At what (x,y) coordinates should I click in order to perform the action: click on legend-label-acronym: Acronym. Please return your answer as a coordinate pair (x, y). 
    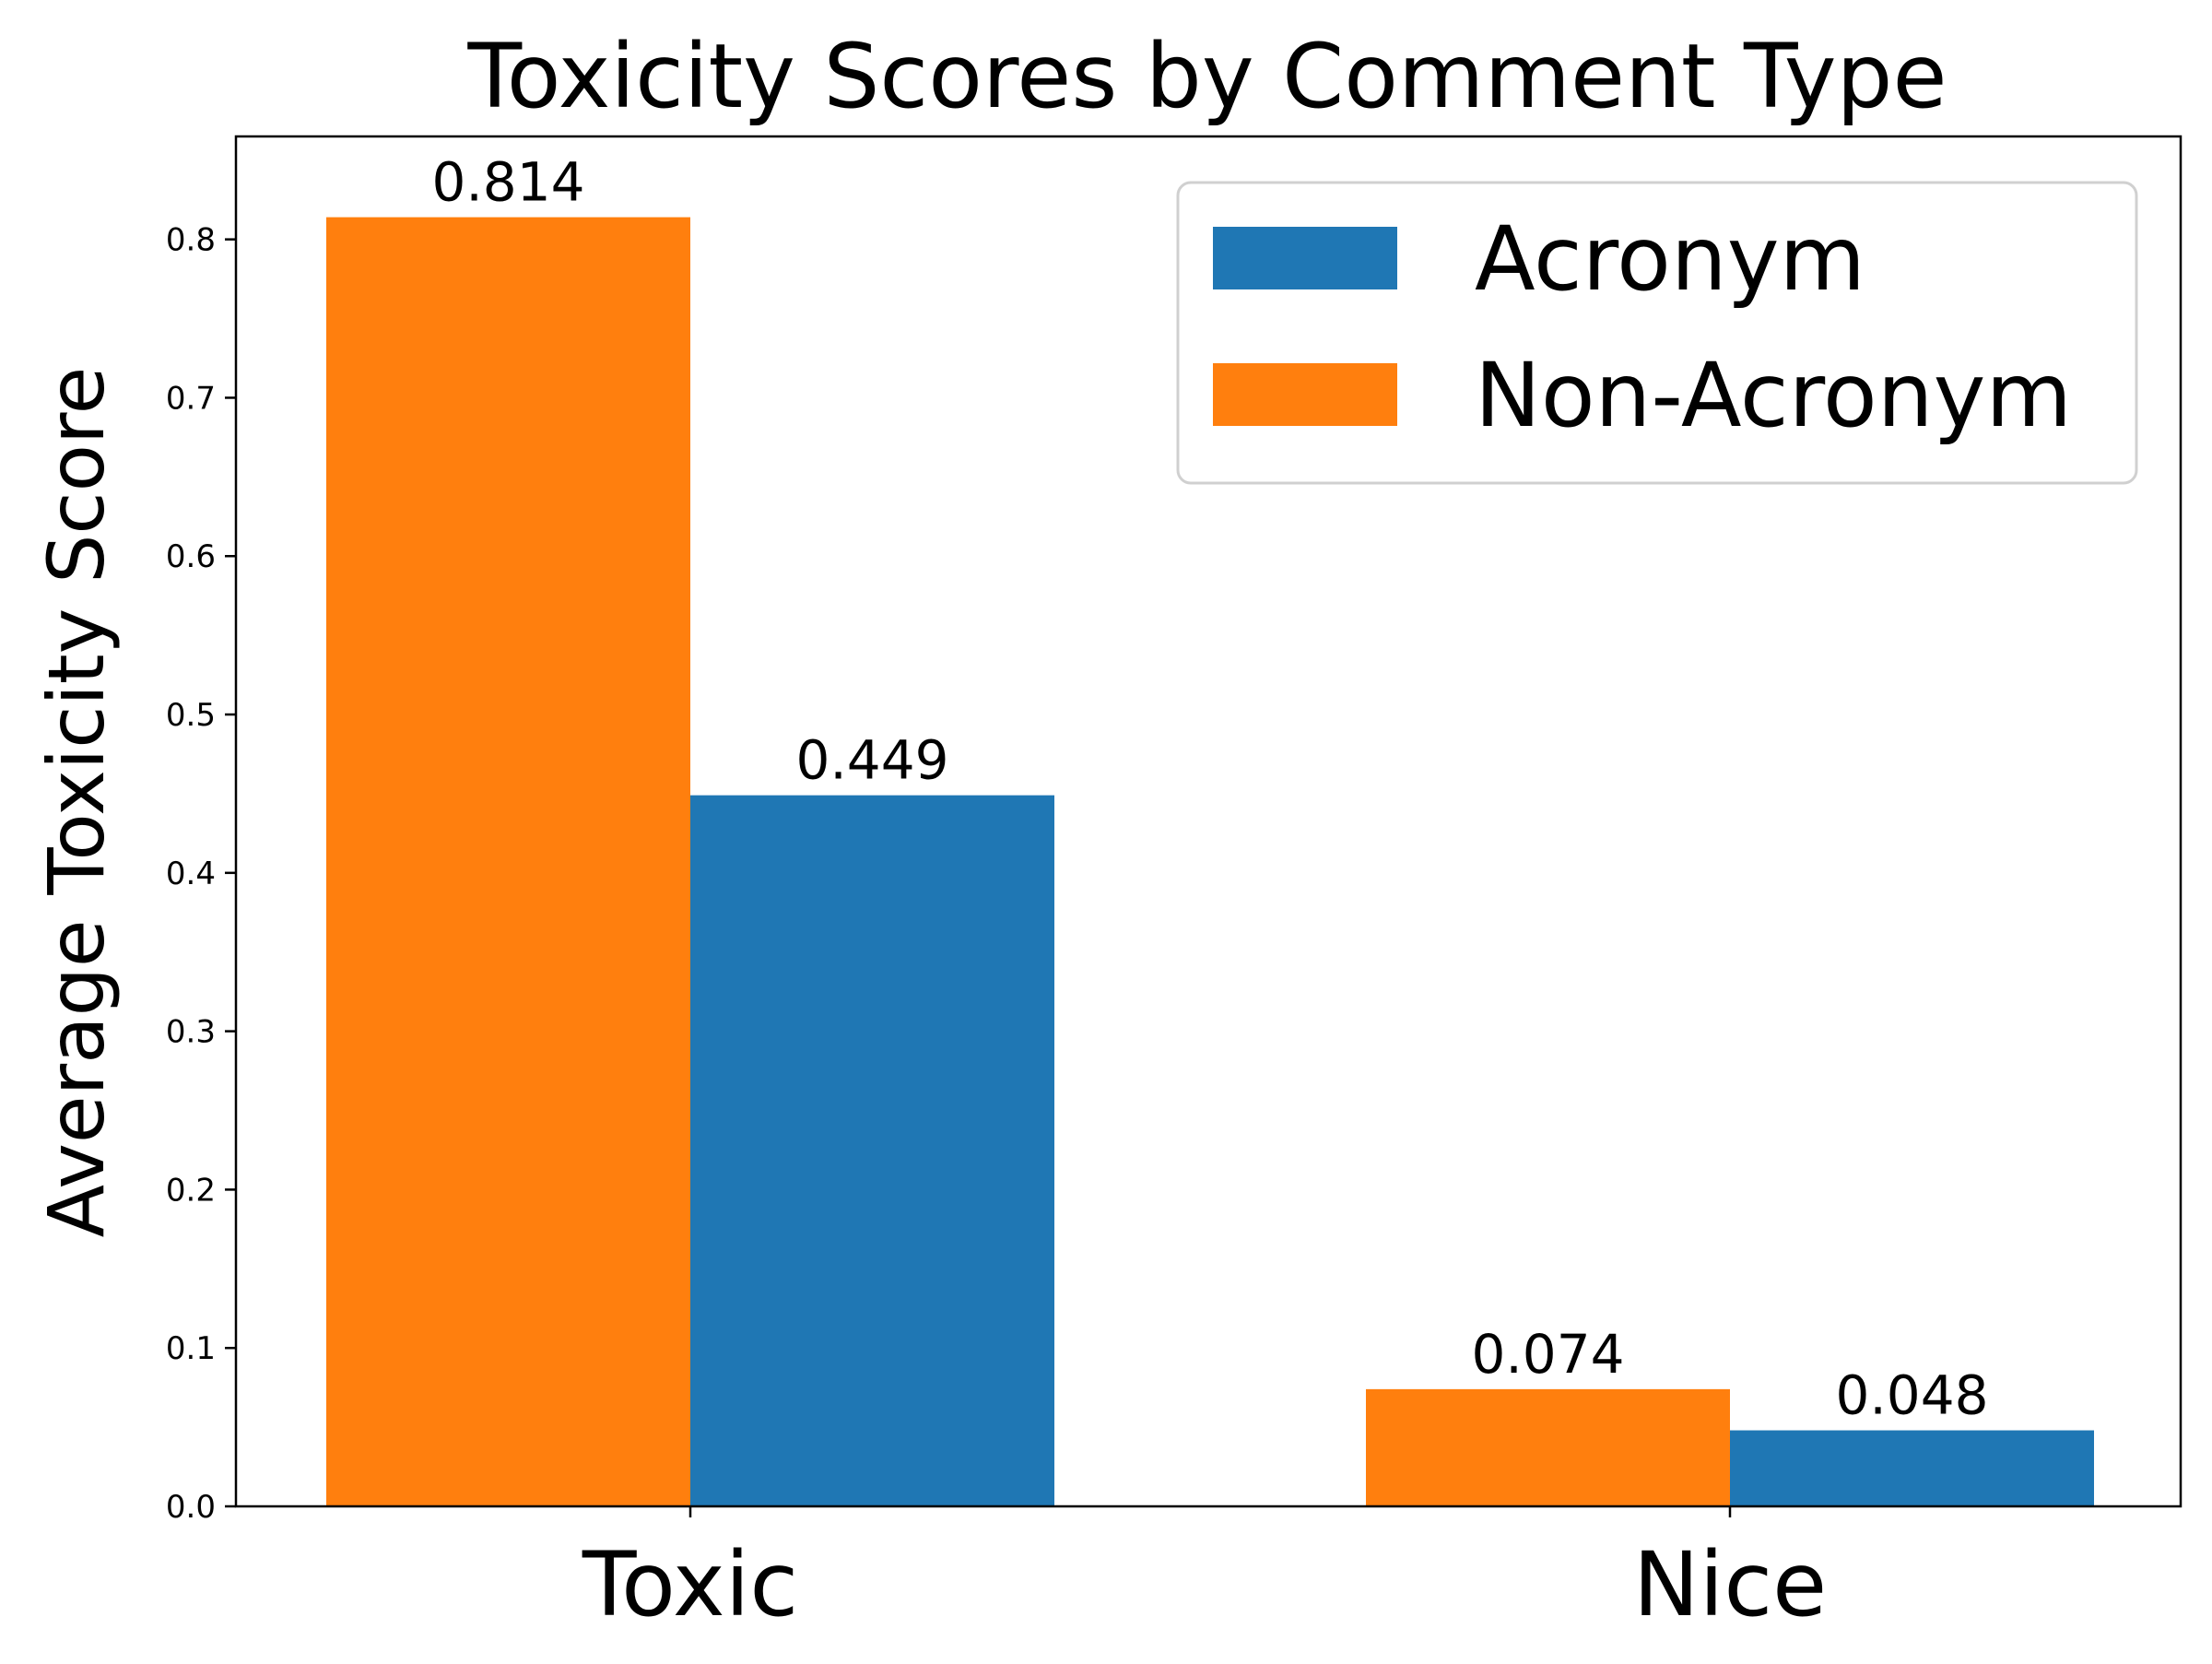
    Looking at the image, I should click on (1670, 259).